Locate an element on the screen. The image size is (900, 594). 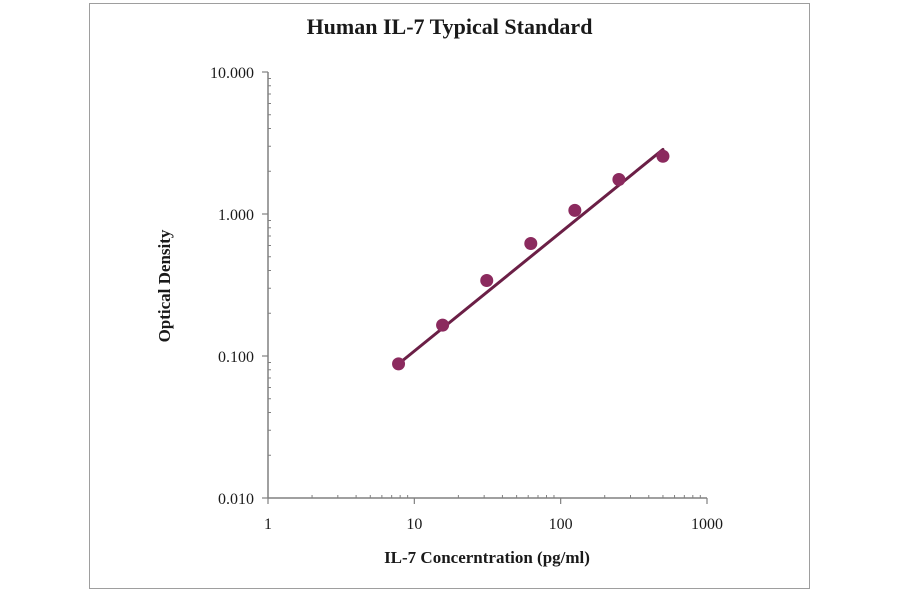
x-tick-label: 10 is located at coordinates (414, 524).